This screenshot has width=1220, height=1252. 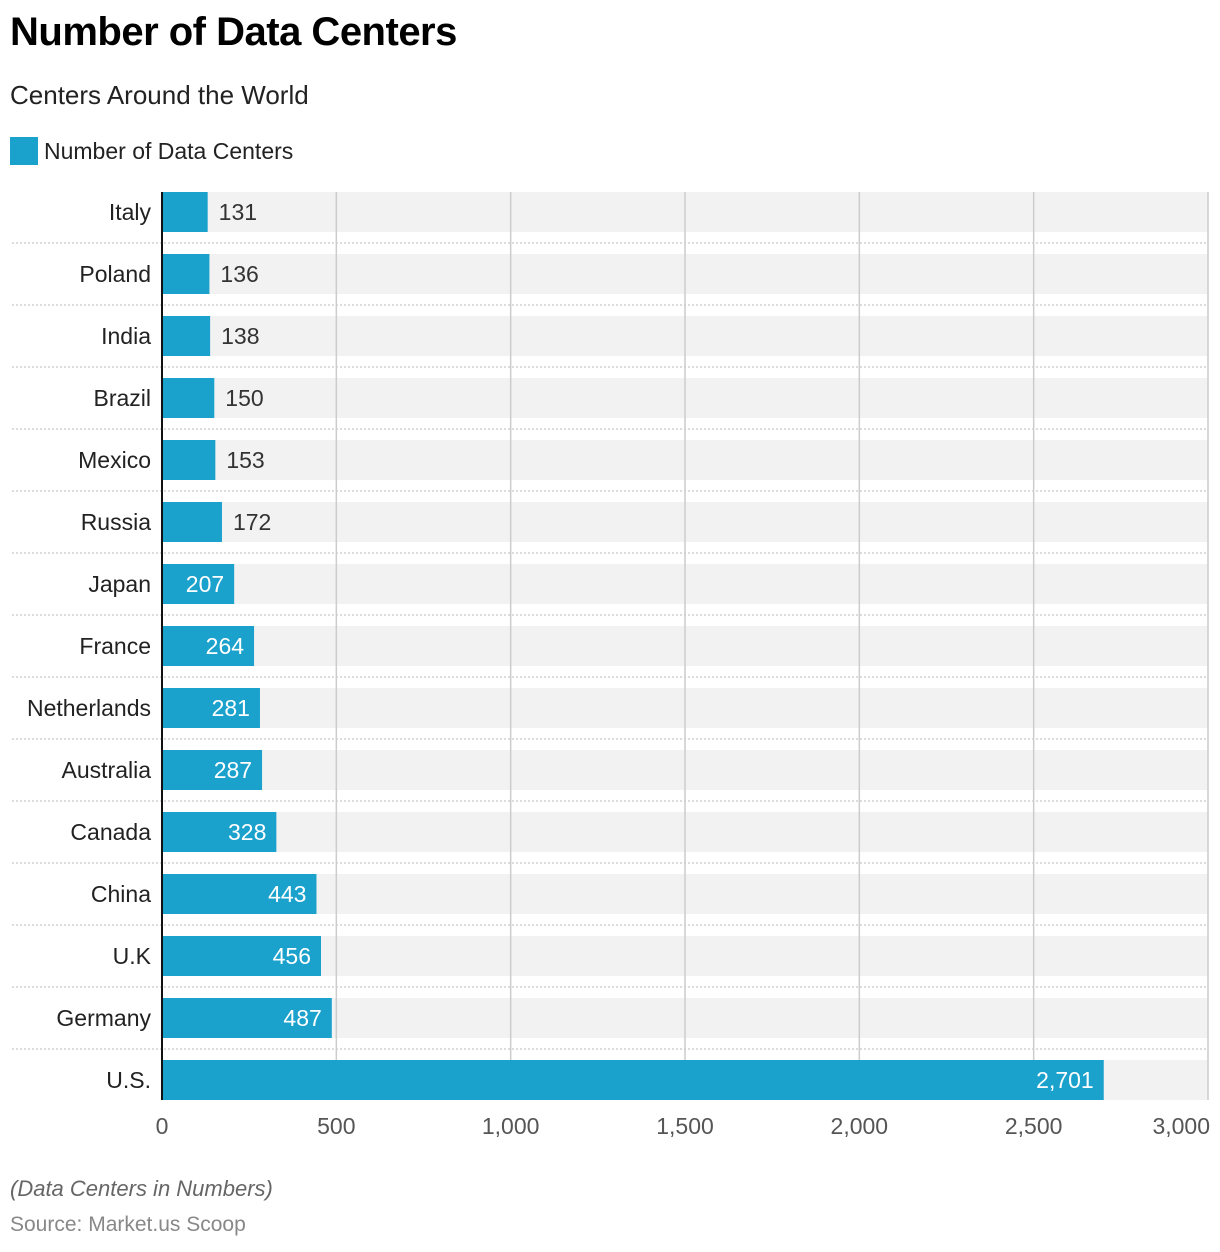 I want to click on x-tick-label: 1,500, so click(x=685, y=1126).